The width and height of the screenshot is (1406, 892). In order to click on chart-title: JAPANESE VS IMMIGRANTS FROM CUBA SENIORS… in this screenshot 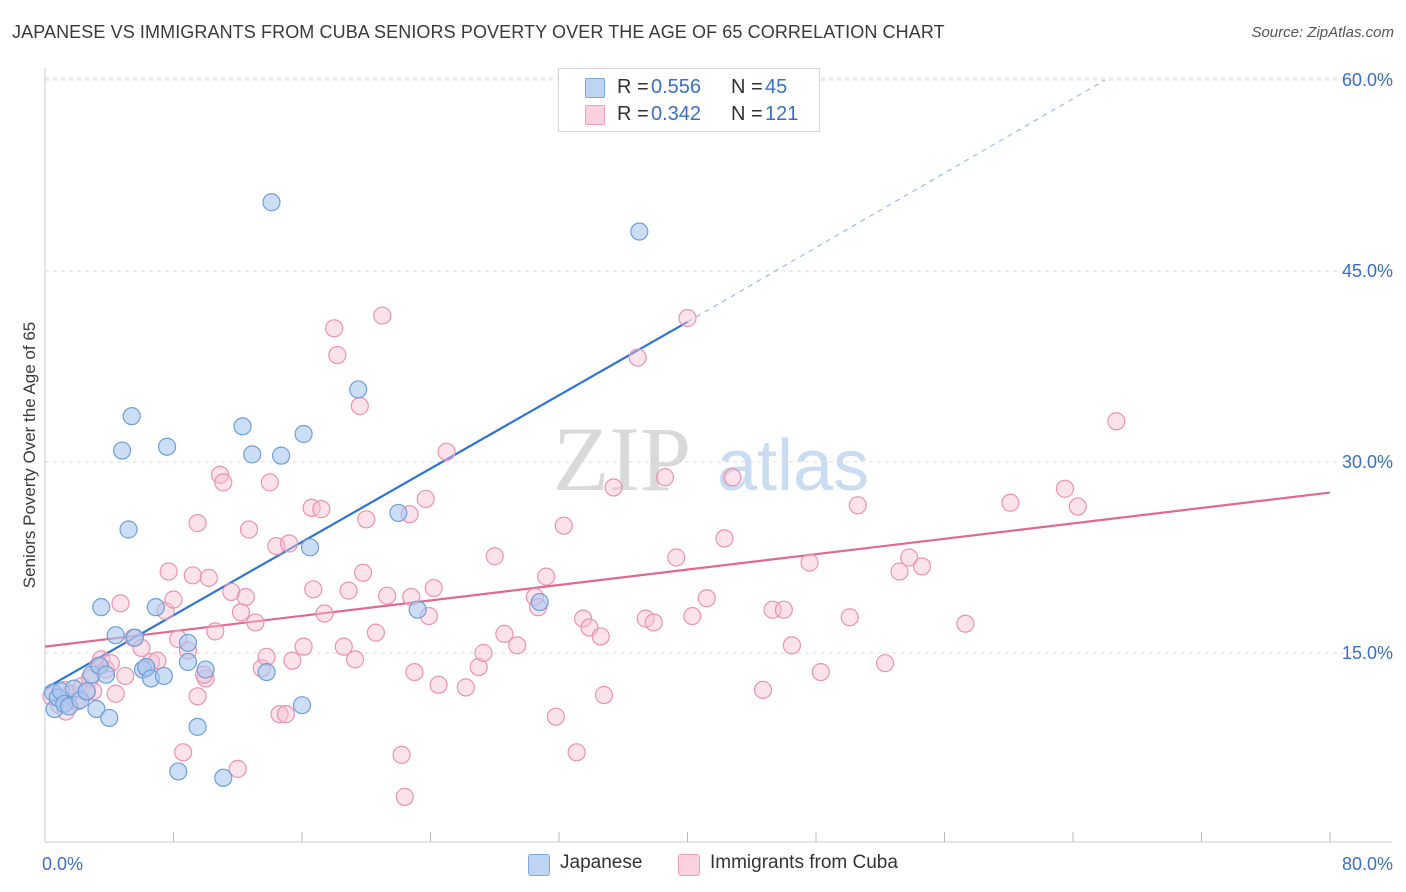, I will do `click(478, 32)`.